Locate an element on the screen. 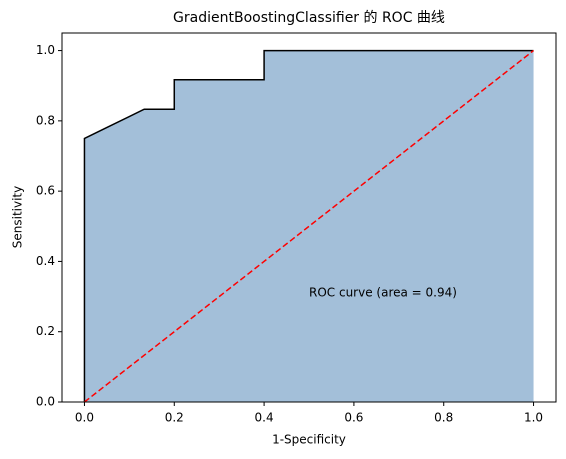 This screenshot has height=459, width=566. x-tick-label: 0.6 is located at coordinates (353, 418).